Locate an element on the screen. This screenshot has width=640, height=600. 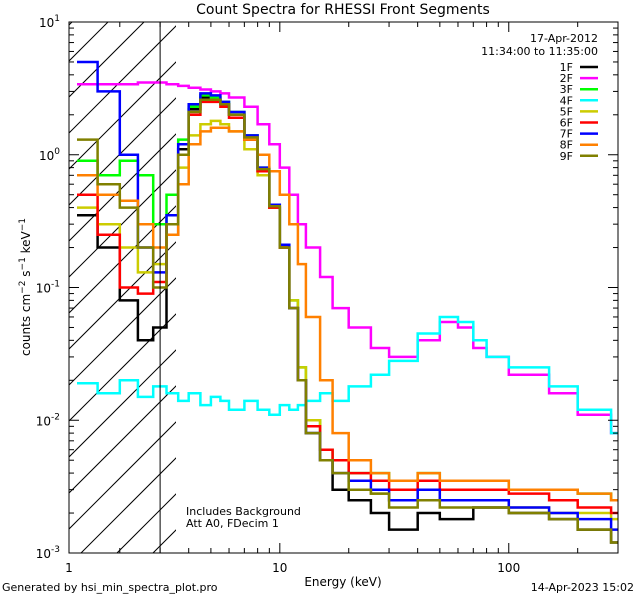
legend-label-4f: 4F is located at coordinates (566, 100).